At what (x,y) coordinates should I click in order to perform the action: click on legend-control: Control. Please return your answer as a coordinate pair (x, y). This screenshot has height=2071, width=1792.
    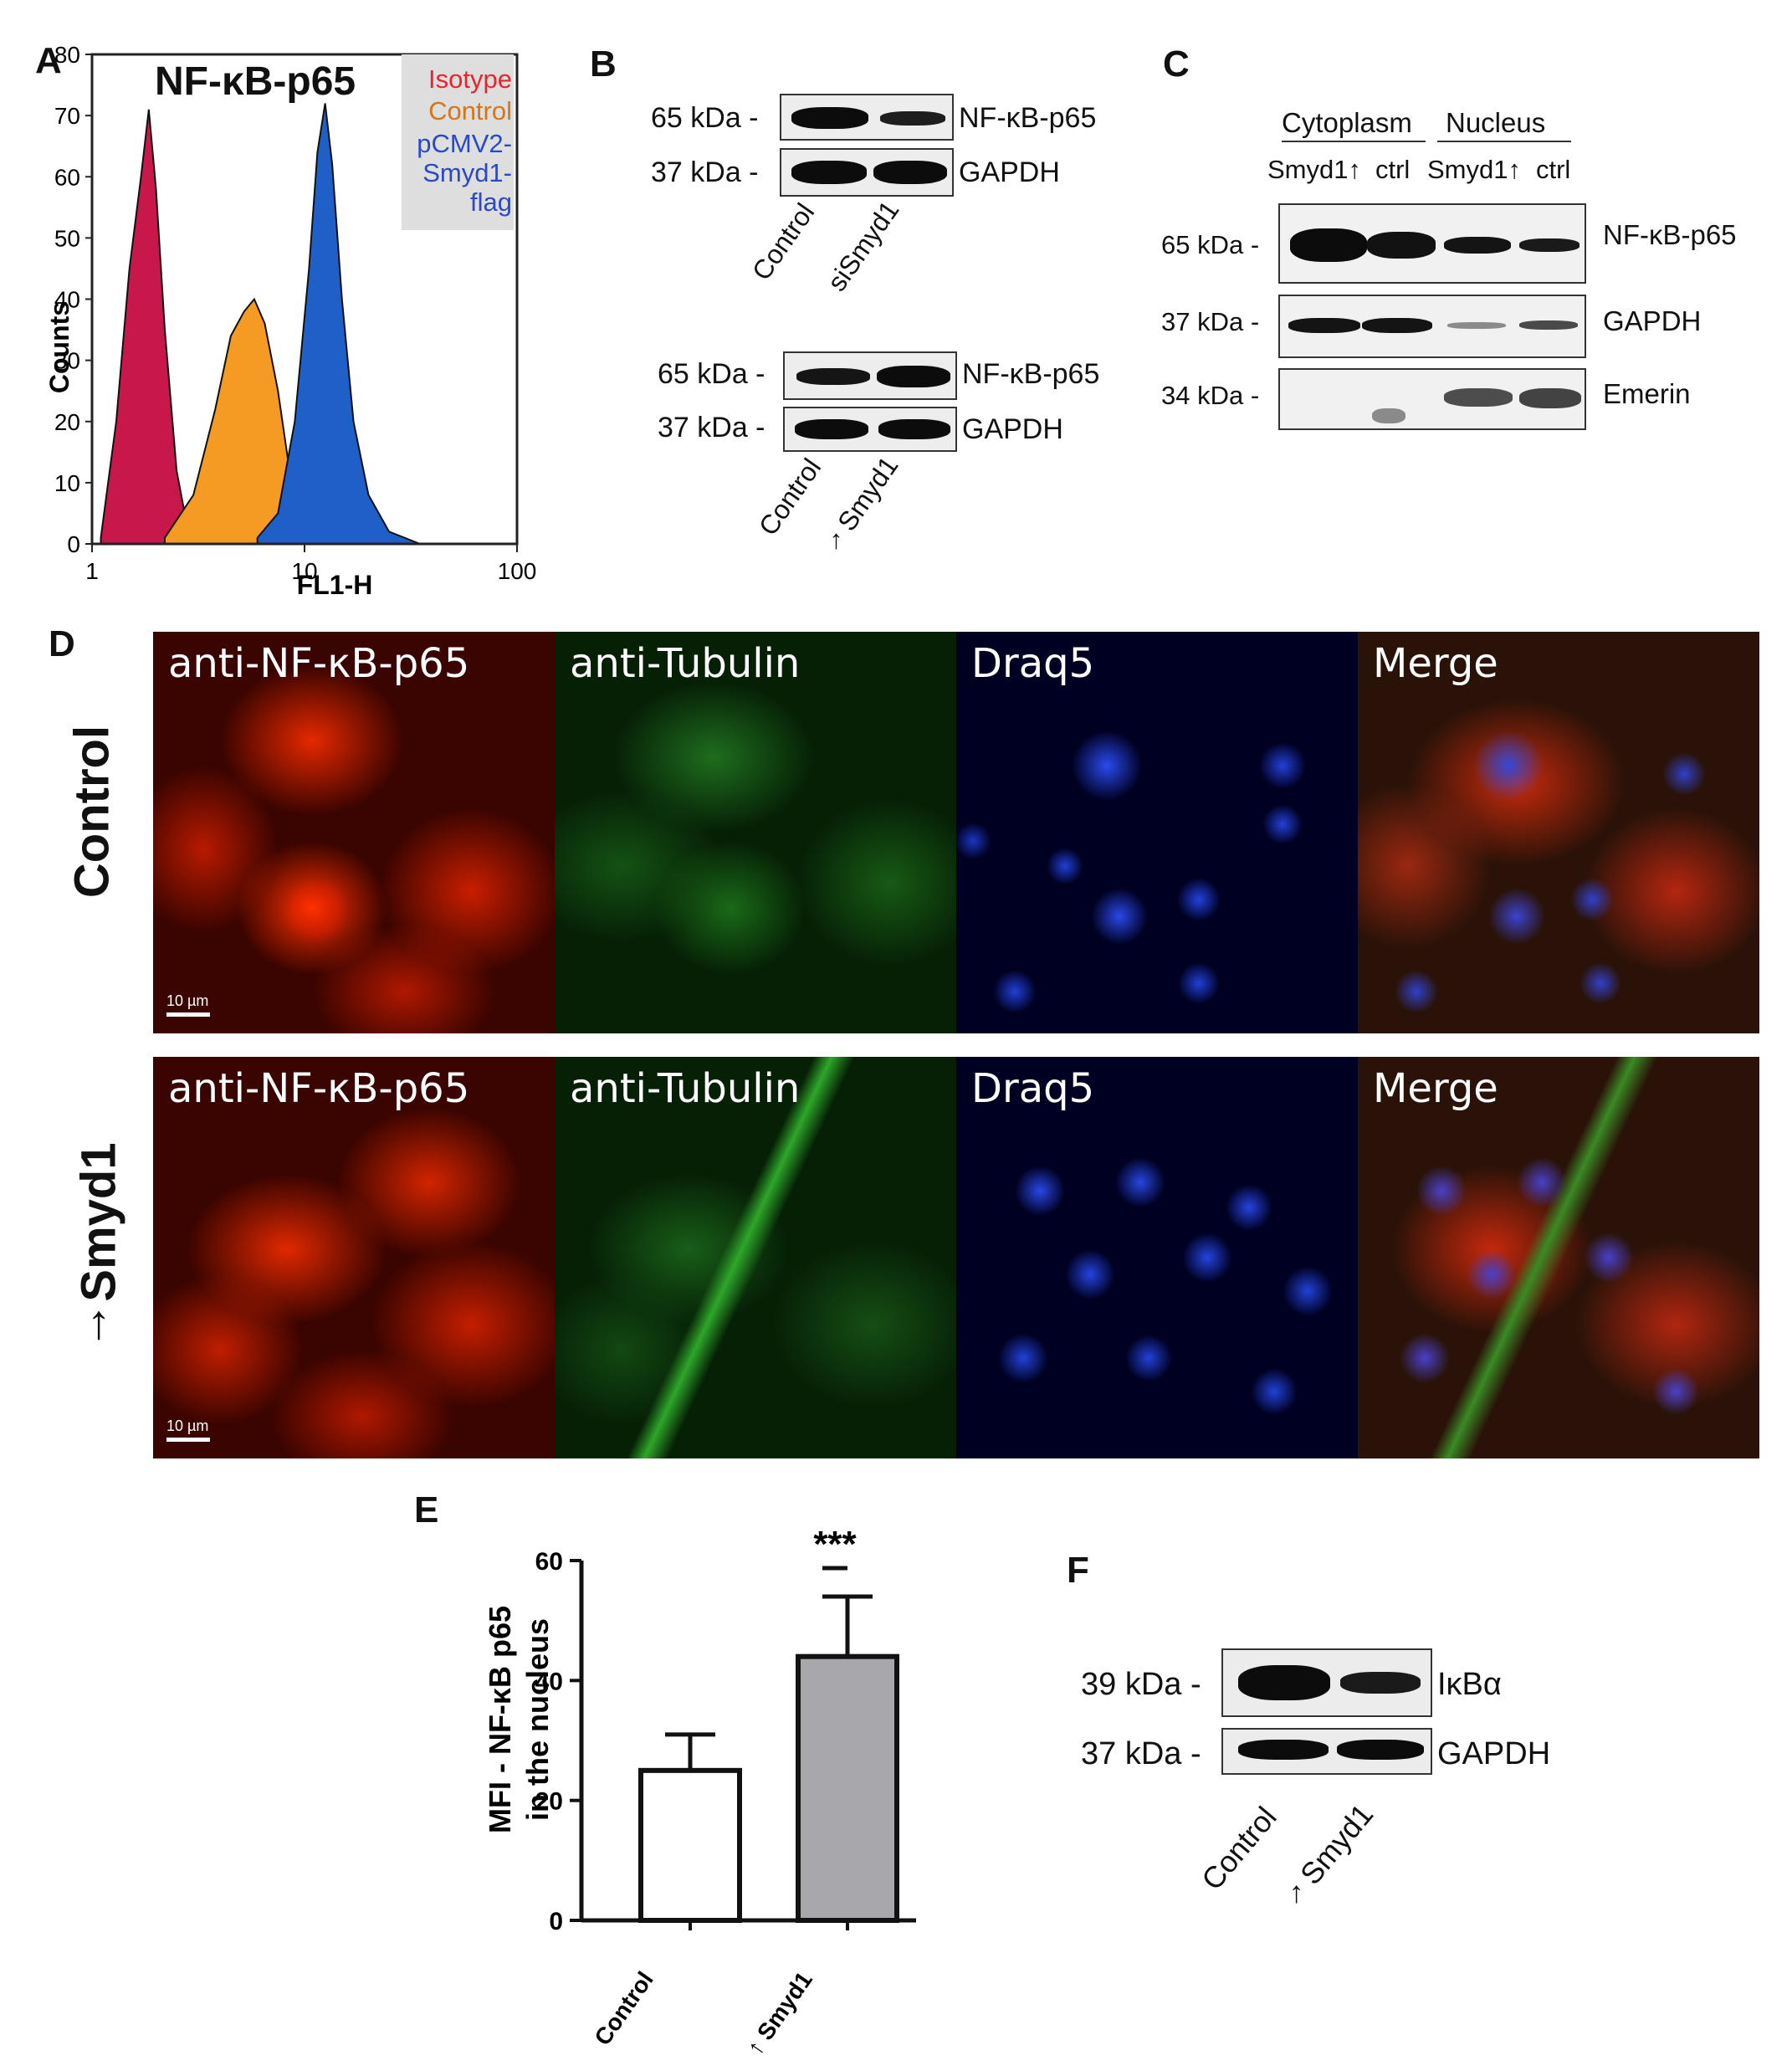
    Looking at the image, I should click on (470, 111).